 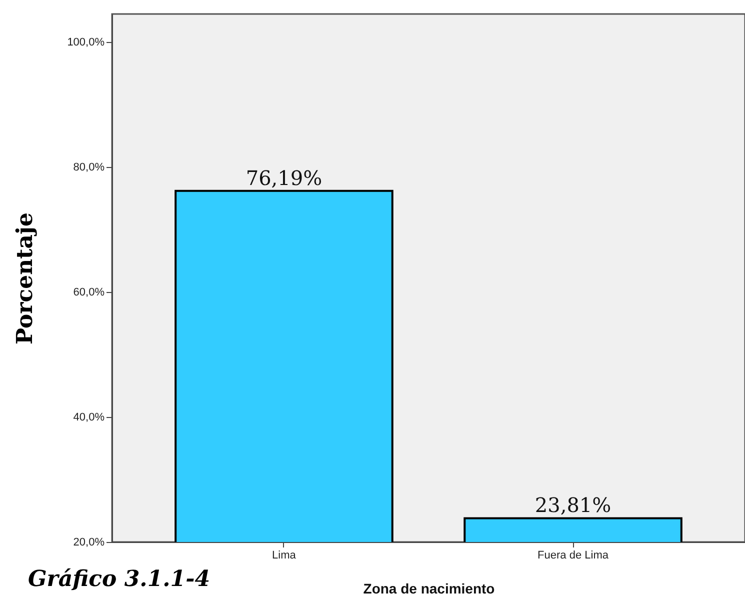 What do you see at coordinates (25, 278) in the screenshot?
I see `y-axis-title: Porcentaje` at bounding box center [25, 278].